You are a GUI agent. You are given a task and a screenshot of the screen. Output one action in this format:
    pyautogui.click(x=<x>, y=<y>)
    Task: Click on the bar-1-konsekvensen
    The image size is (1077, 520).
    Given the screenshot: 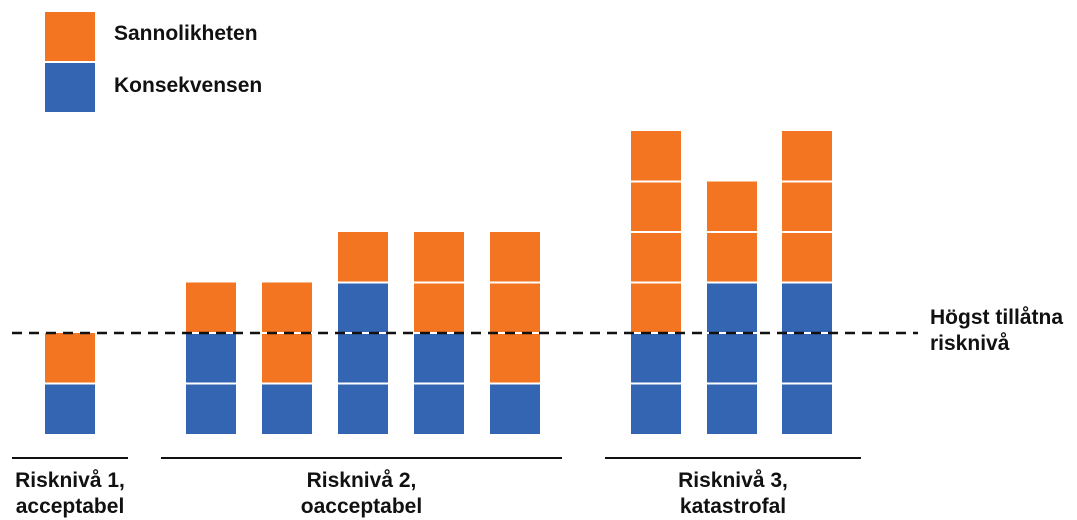 What is the action you would take?
    pyautogui.click(x=70, y=408)
    